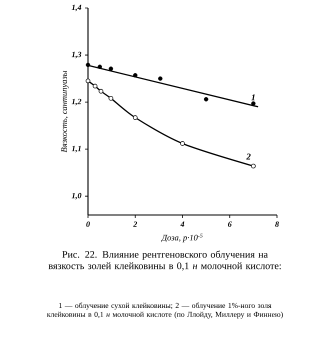  What do you see at coordinates (164, 260) in the screenshot?
I see `text: Рис. 22. Влияние рентгеновского облучения на вязкость золей клейковины в 0,1 н молочной кислоте:` at bounding box center [164, 260].